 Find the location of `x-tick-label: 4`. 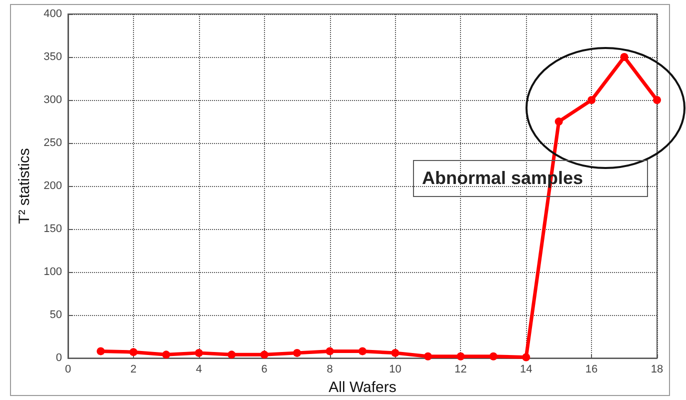

x-tick-label: 4 is located at coordinates (199, 370).